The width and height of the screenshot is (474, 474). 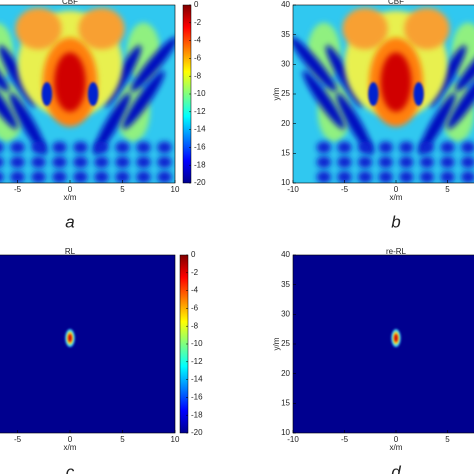 I want to click on colorbar-tick-label: -14, so click(x=200, y=129).